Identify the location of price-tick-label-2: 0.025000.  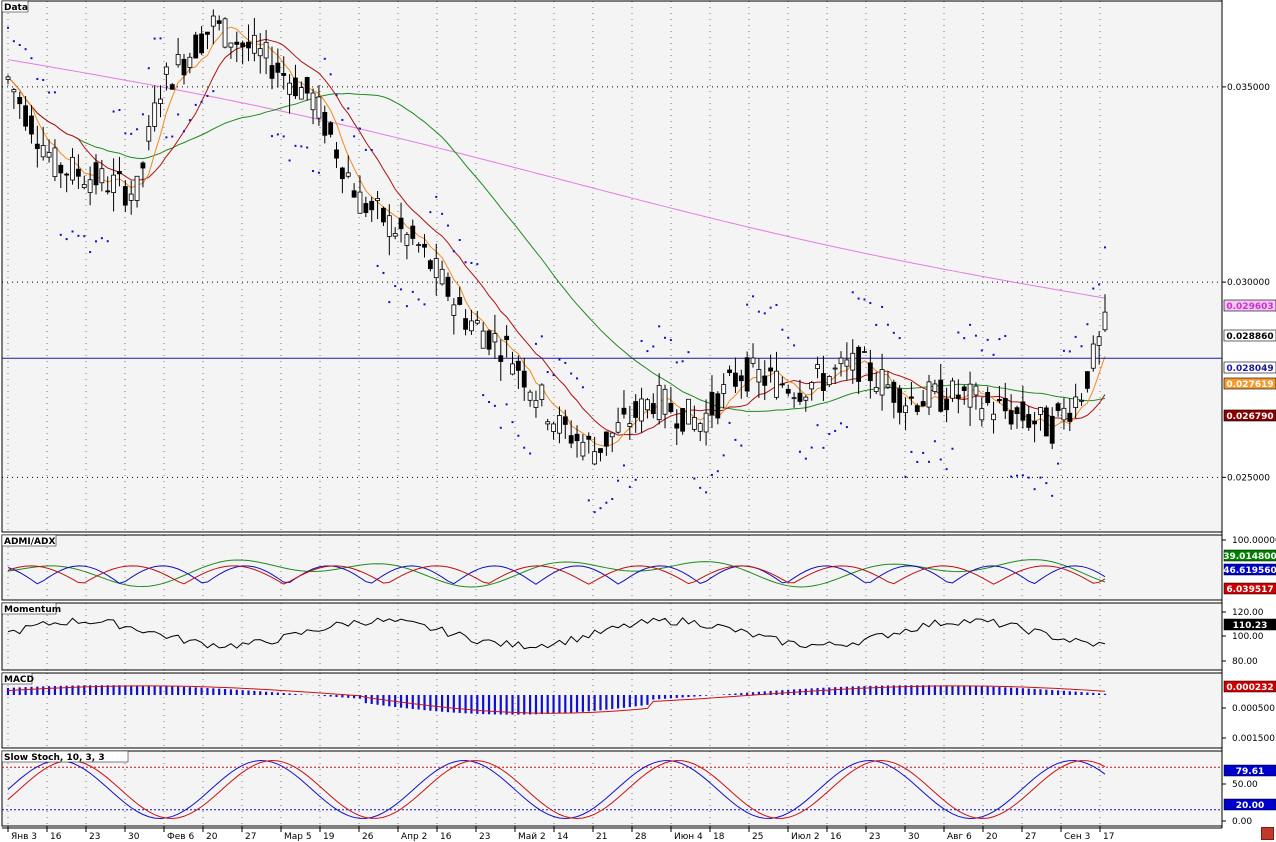
(1248, 478).